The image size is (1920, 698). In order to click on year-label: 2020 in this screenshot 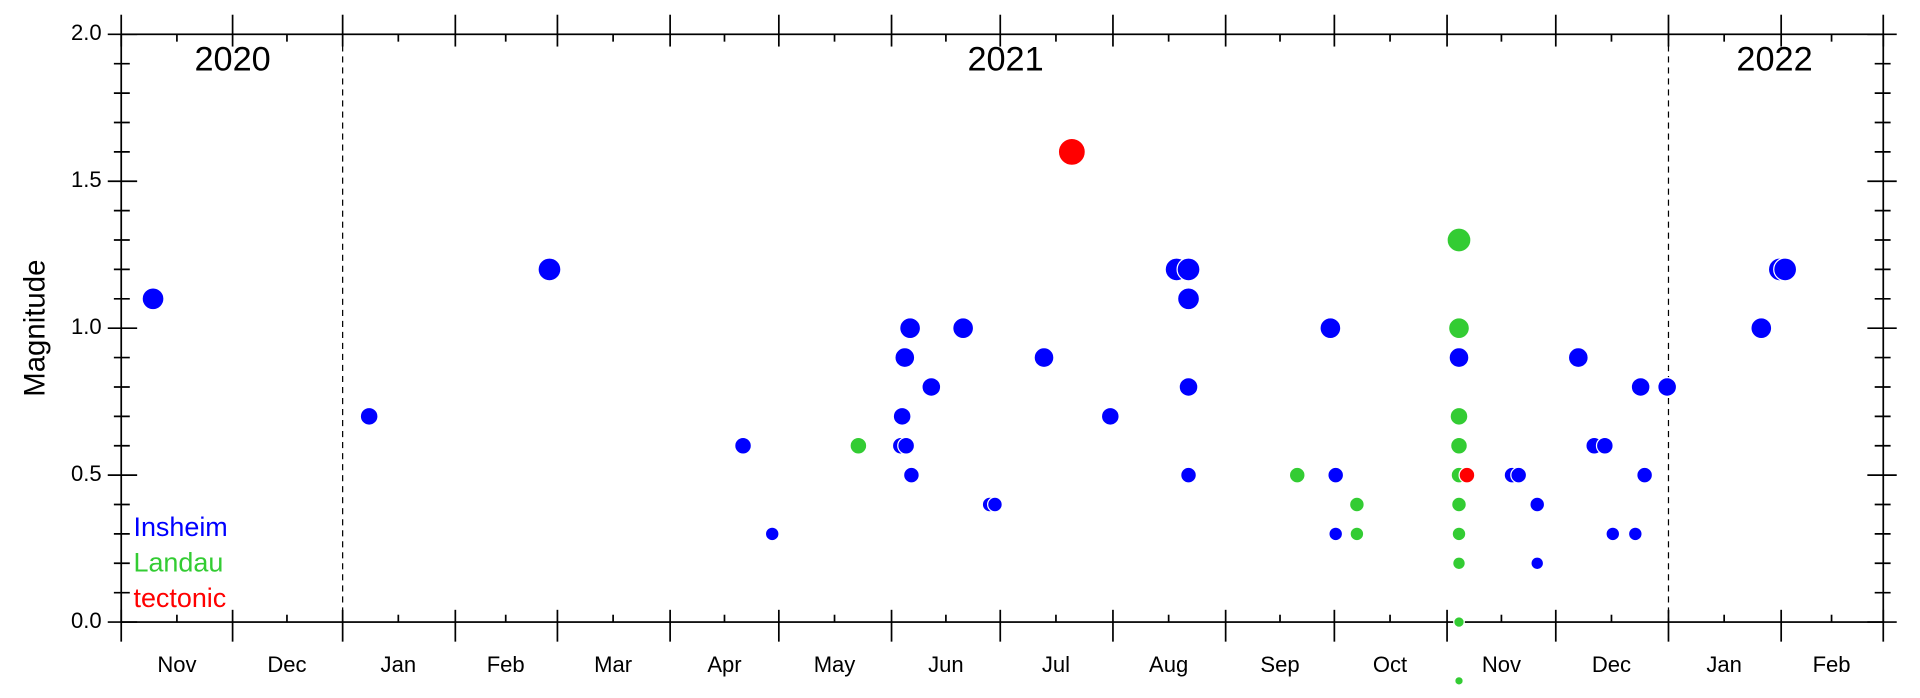, I will do `click(232, 59)`.